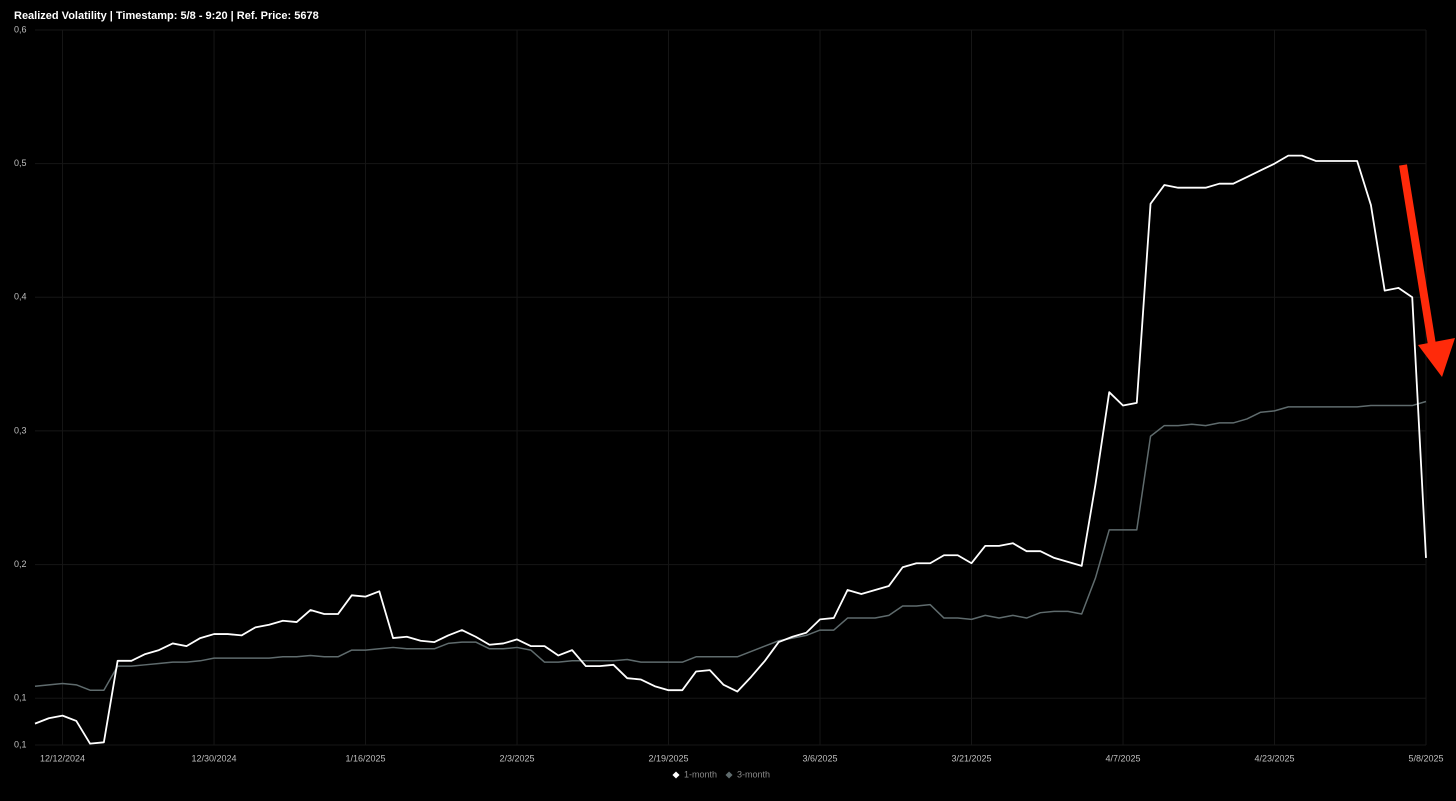  I want to click on x-tick-label: 5/8/2025, so click(1425, 758).